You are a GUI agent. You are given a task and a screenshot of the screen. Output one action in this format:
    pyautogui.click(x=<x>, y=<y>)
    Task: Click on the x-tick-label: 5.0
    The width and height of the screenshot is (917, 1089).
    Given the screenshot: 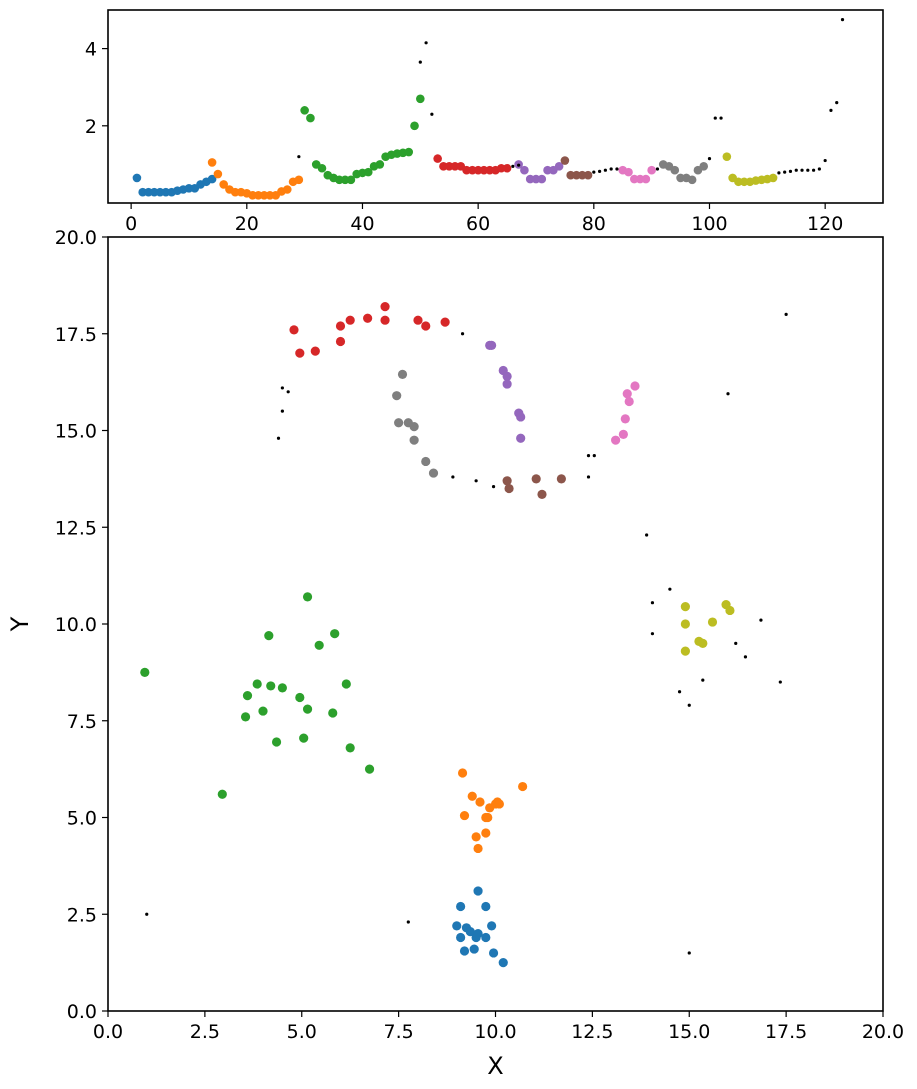 What is the action you would take?
    pyautogui.click(x=302, y=1032)
    